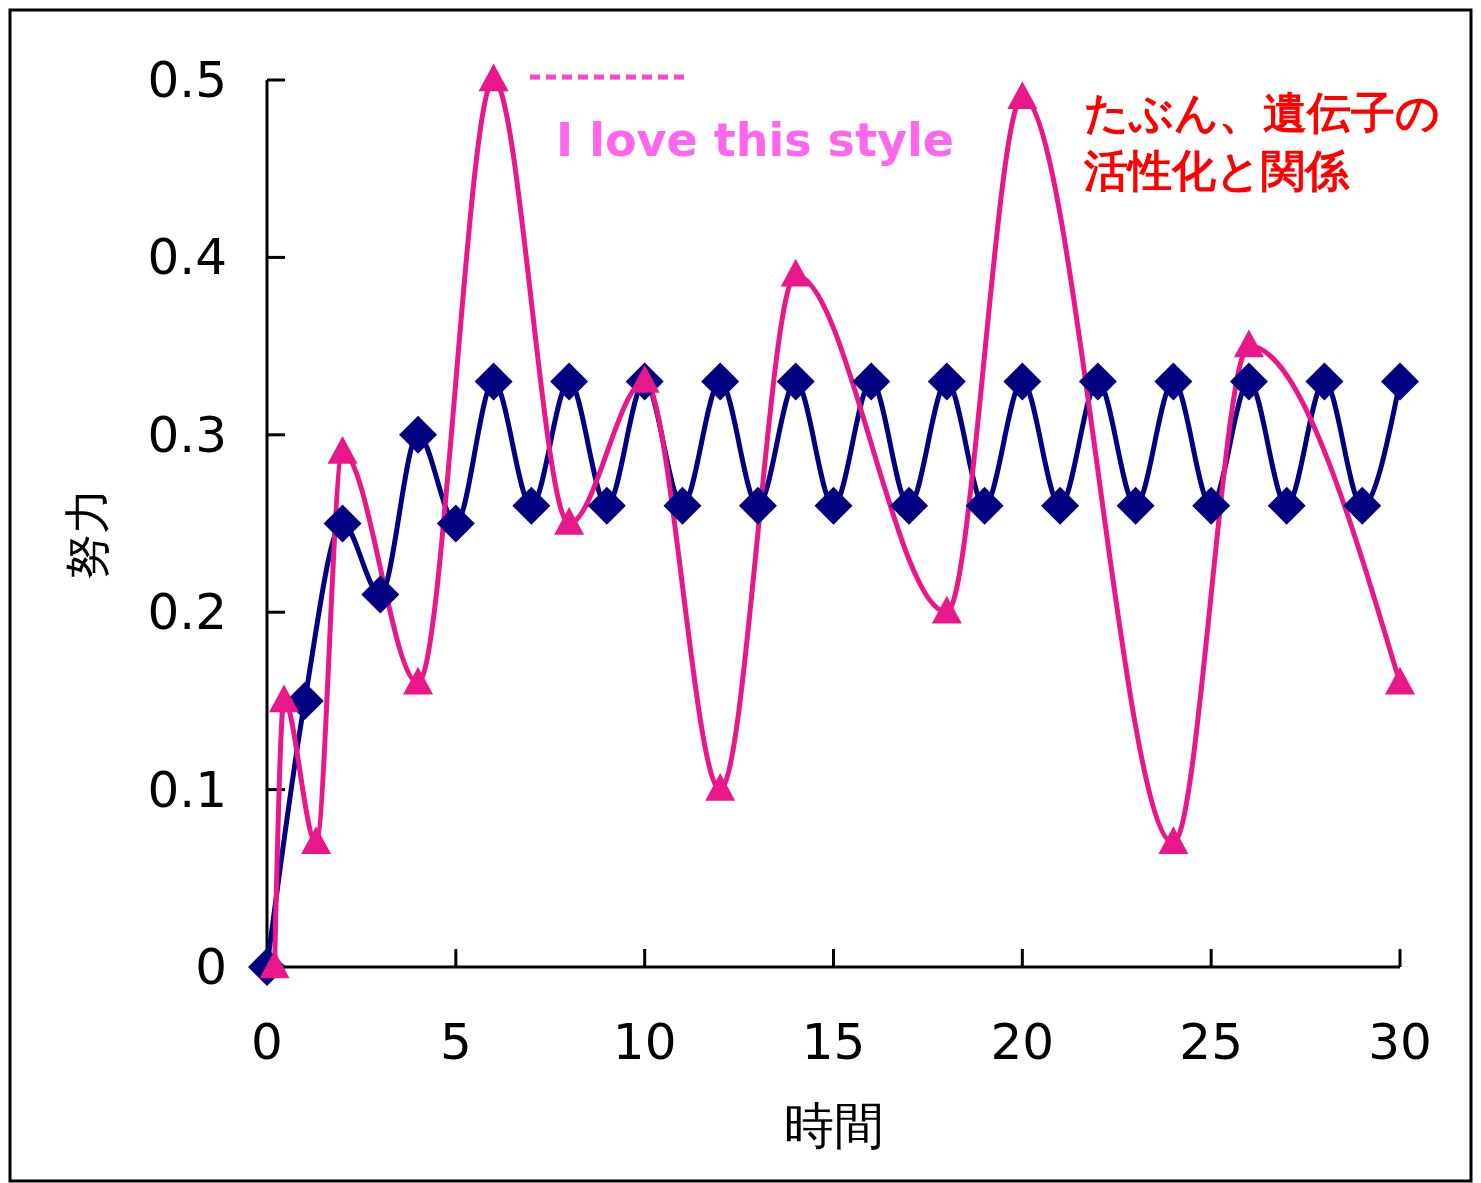 The width and height of the screenshot is (1481, 1183). What do you see at coordinates (211, 967) in the screenshot?
I see `y-tick-label: 0` at bounding box center [211, 967].